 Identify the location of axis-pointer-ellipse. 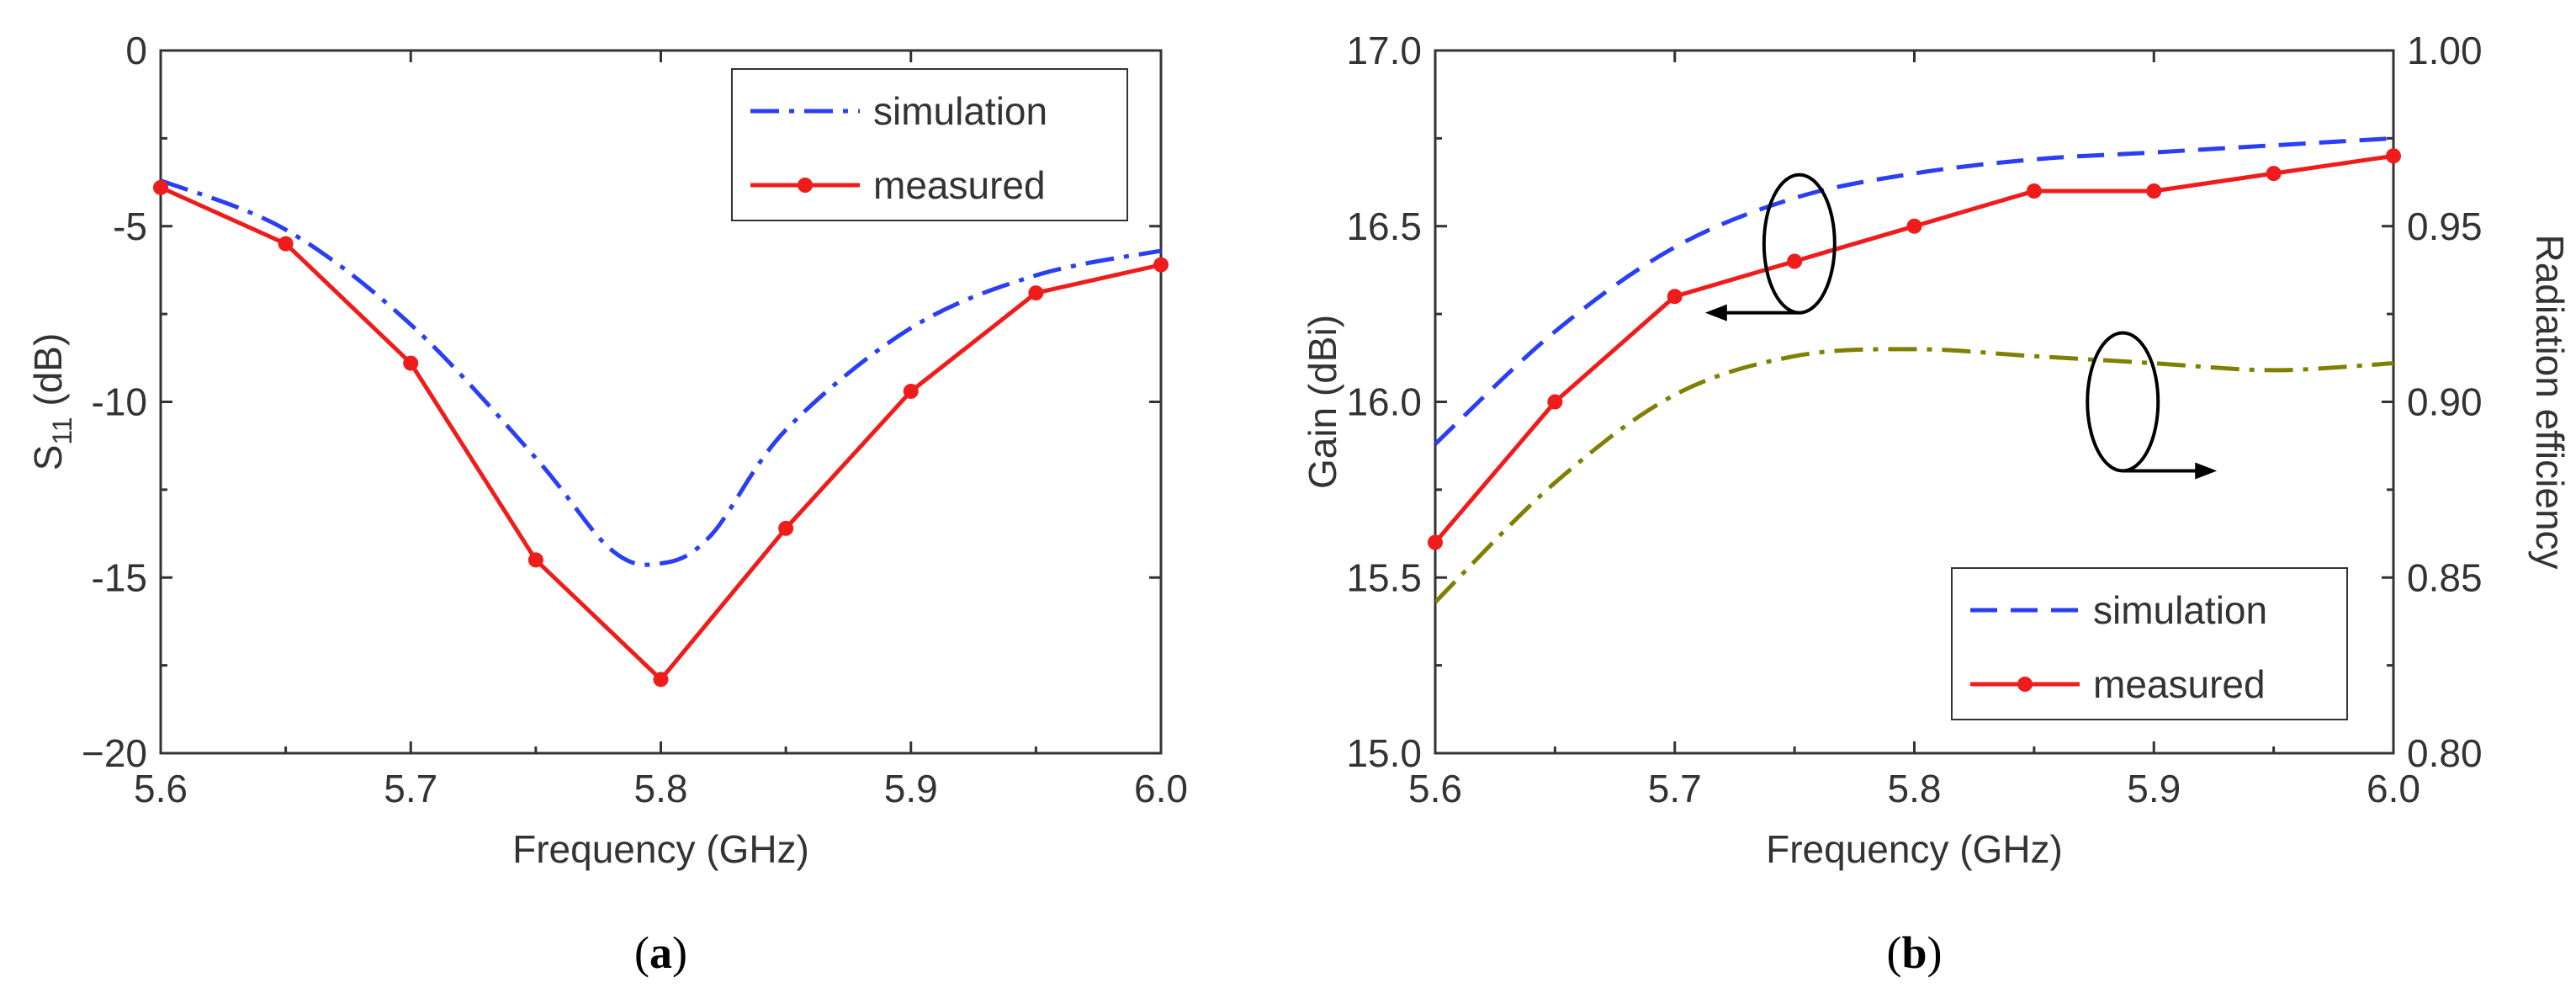
(2123, 402).